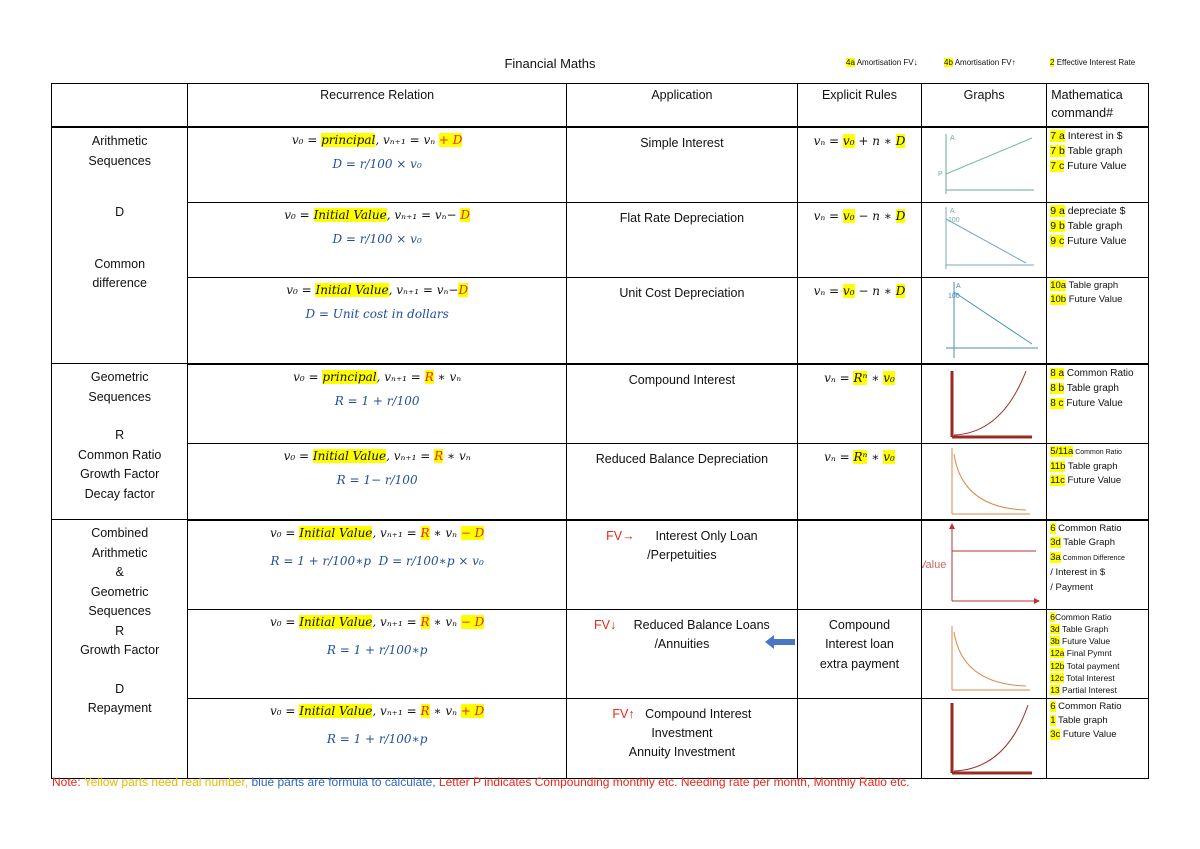 The image size is (1200, 849). I want to click on constant-value-graph: Value, so click(981, 563).